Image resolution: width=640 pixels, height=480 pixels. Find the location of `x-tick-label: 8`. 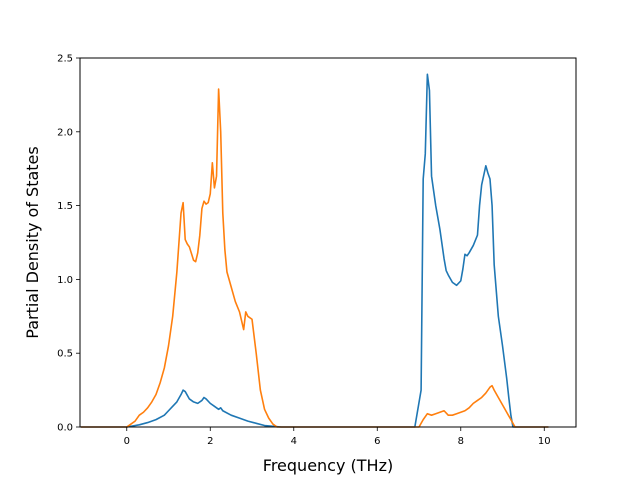

x-tick-label: 8 is located at coordinates (461, 441).